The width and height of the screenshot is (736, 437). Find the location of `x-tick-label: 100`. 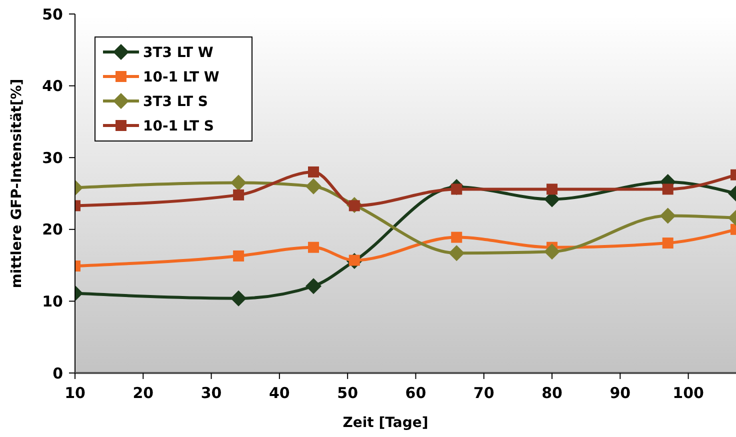

x-tick-label: 100 is located at coordinates (688, 393).